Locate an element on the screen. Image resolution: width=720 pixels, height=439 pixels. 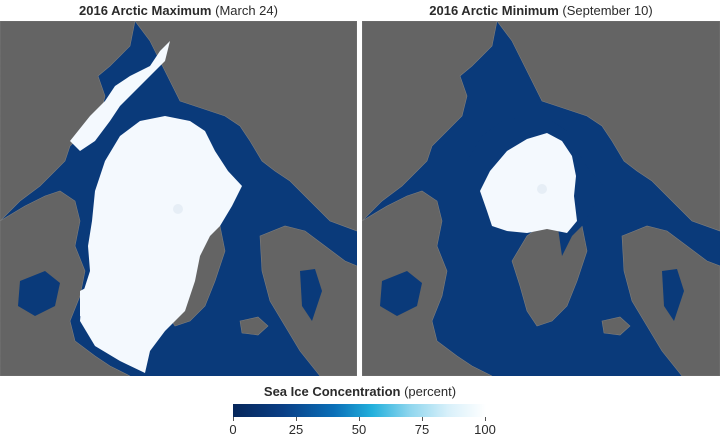
colorbar-tick-label-25: 25 is located at coordinates (296, 429).